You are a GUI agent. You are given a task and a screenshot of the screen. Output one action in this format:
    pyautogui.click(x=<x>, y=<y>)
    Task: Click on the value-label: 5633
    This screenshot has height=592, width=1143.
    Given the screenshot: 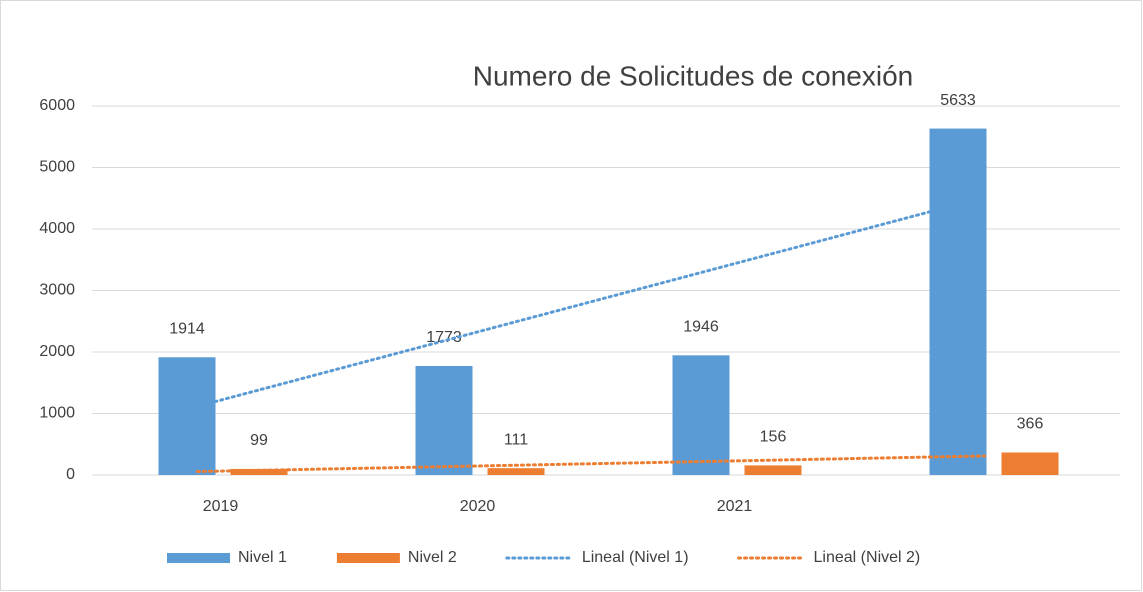 What is the action you would take?
    pyautogui.click(x=958, y=100)
    